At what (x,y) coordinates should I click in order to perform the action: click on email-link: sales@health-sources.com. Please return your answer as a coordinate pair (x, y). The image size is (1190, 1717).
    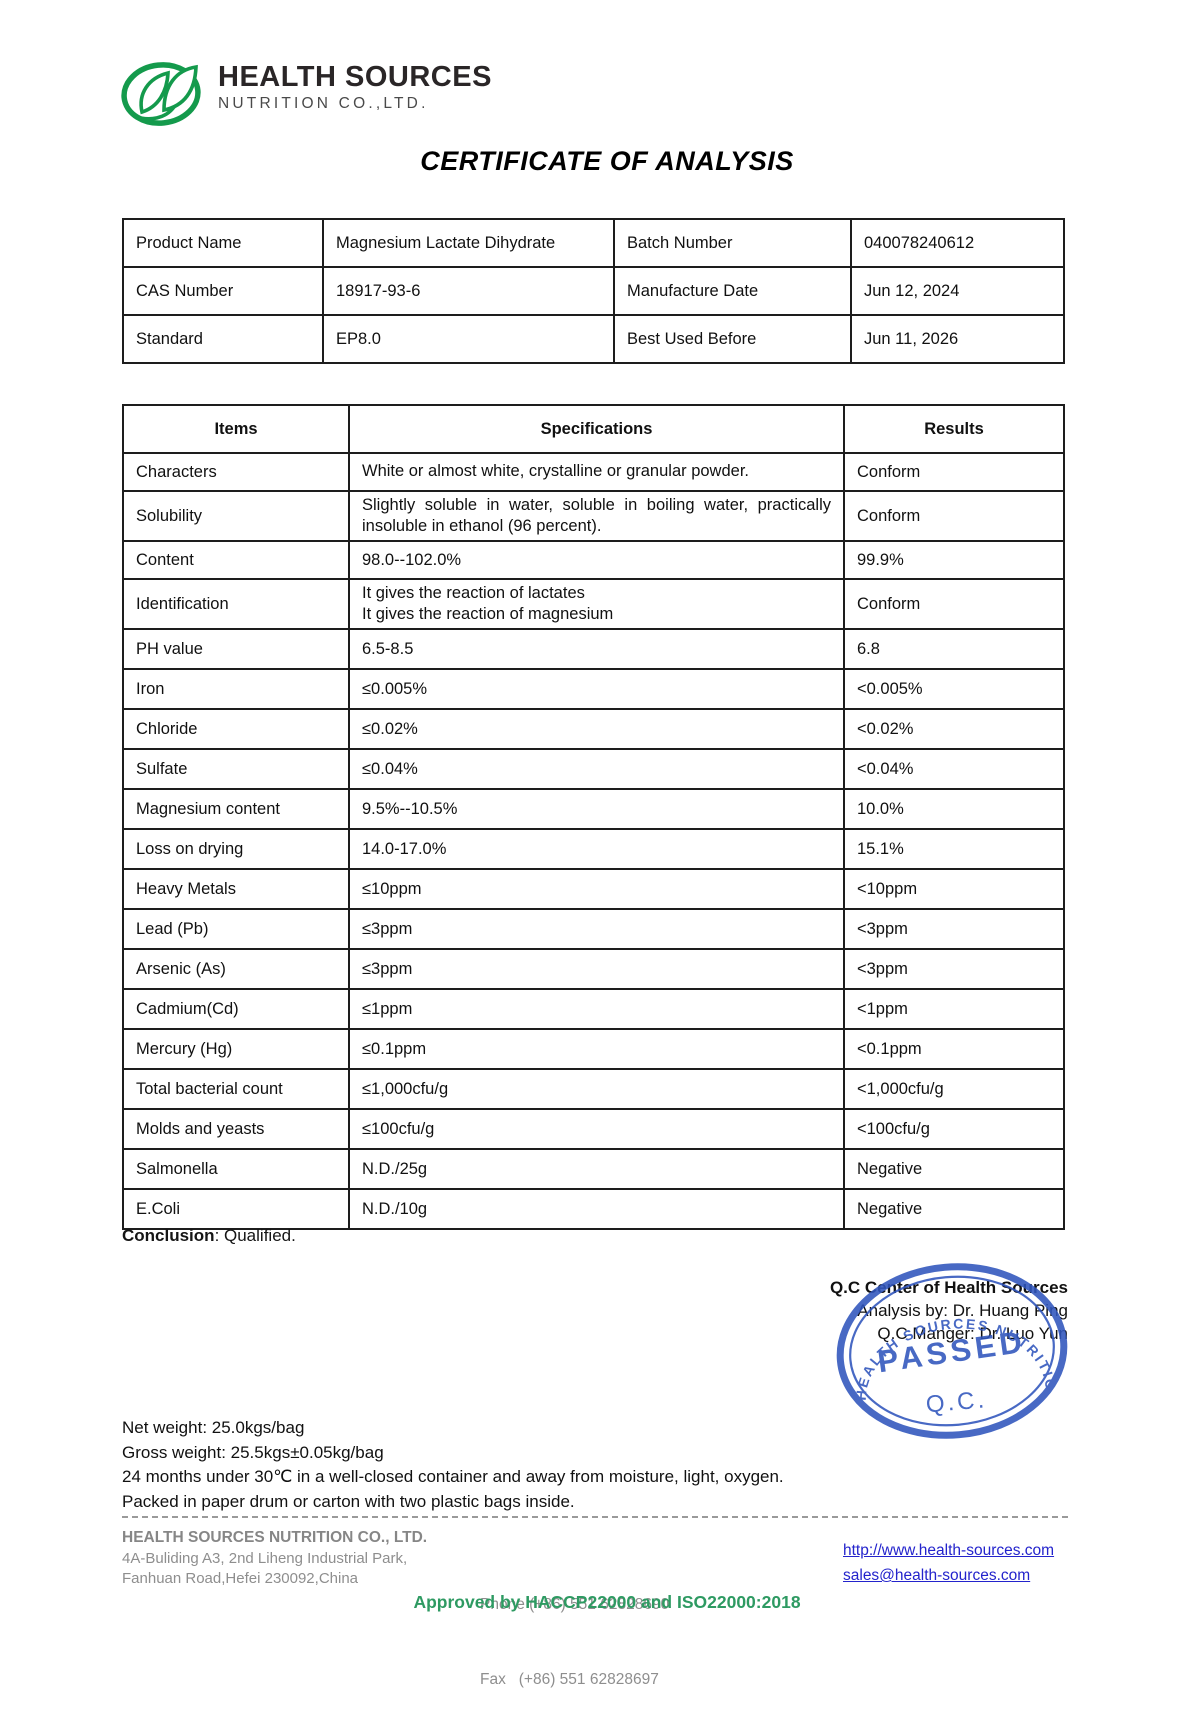
    Looking at the image, I should click on (937, 1575).